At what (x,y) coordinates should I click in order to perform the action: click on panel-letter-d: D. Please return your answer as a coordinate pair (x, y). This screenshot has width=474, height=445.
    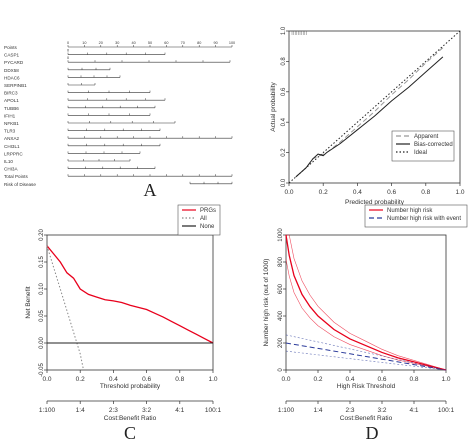
    Looking at the image, I should click on (372, 433).